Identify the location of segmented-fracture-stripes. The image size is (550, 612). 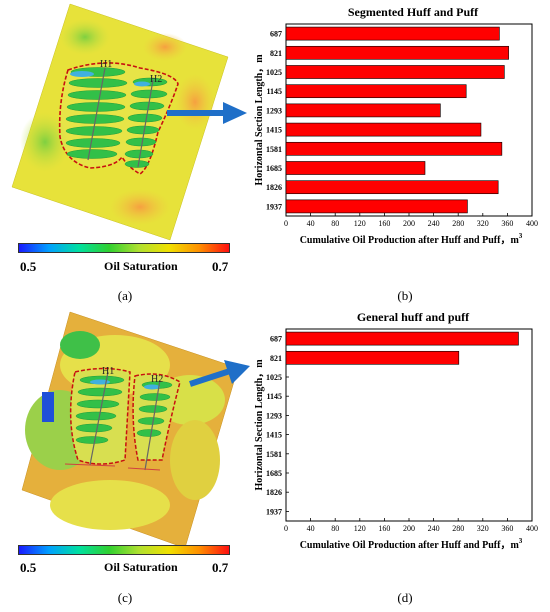
(116, 117).